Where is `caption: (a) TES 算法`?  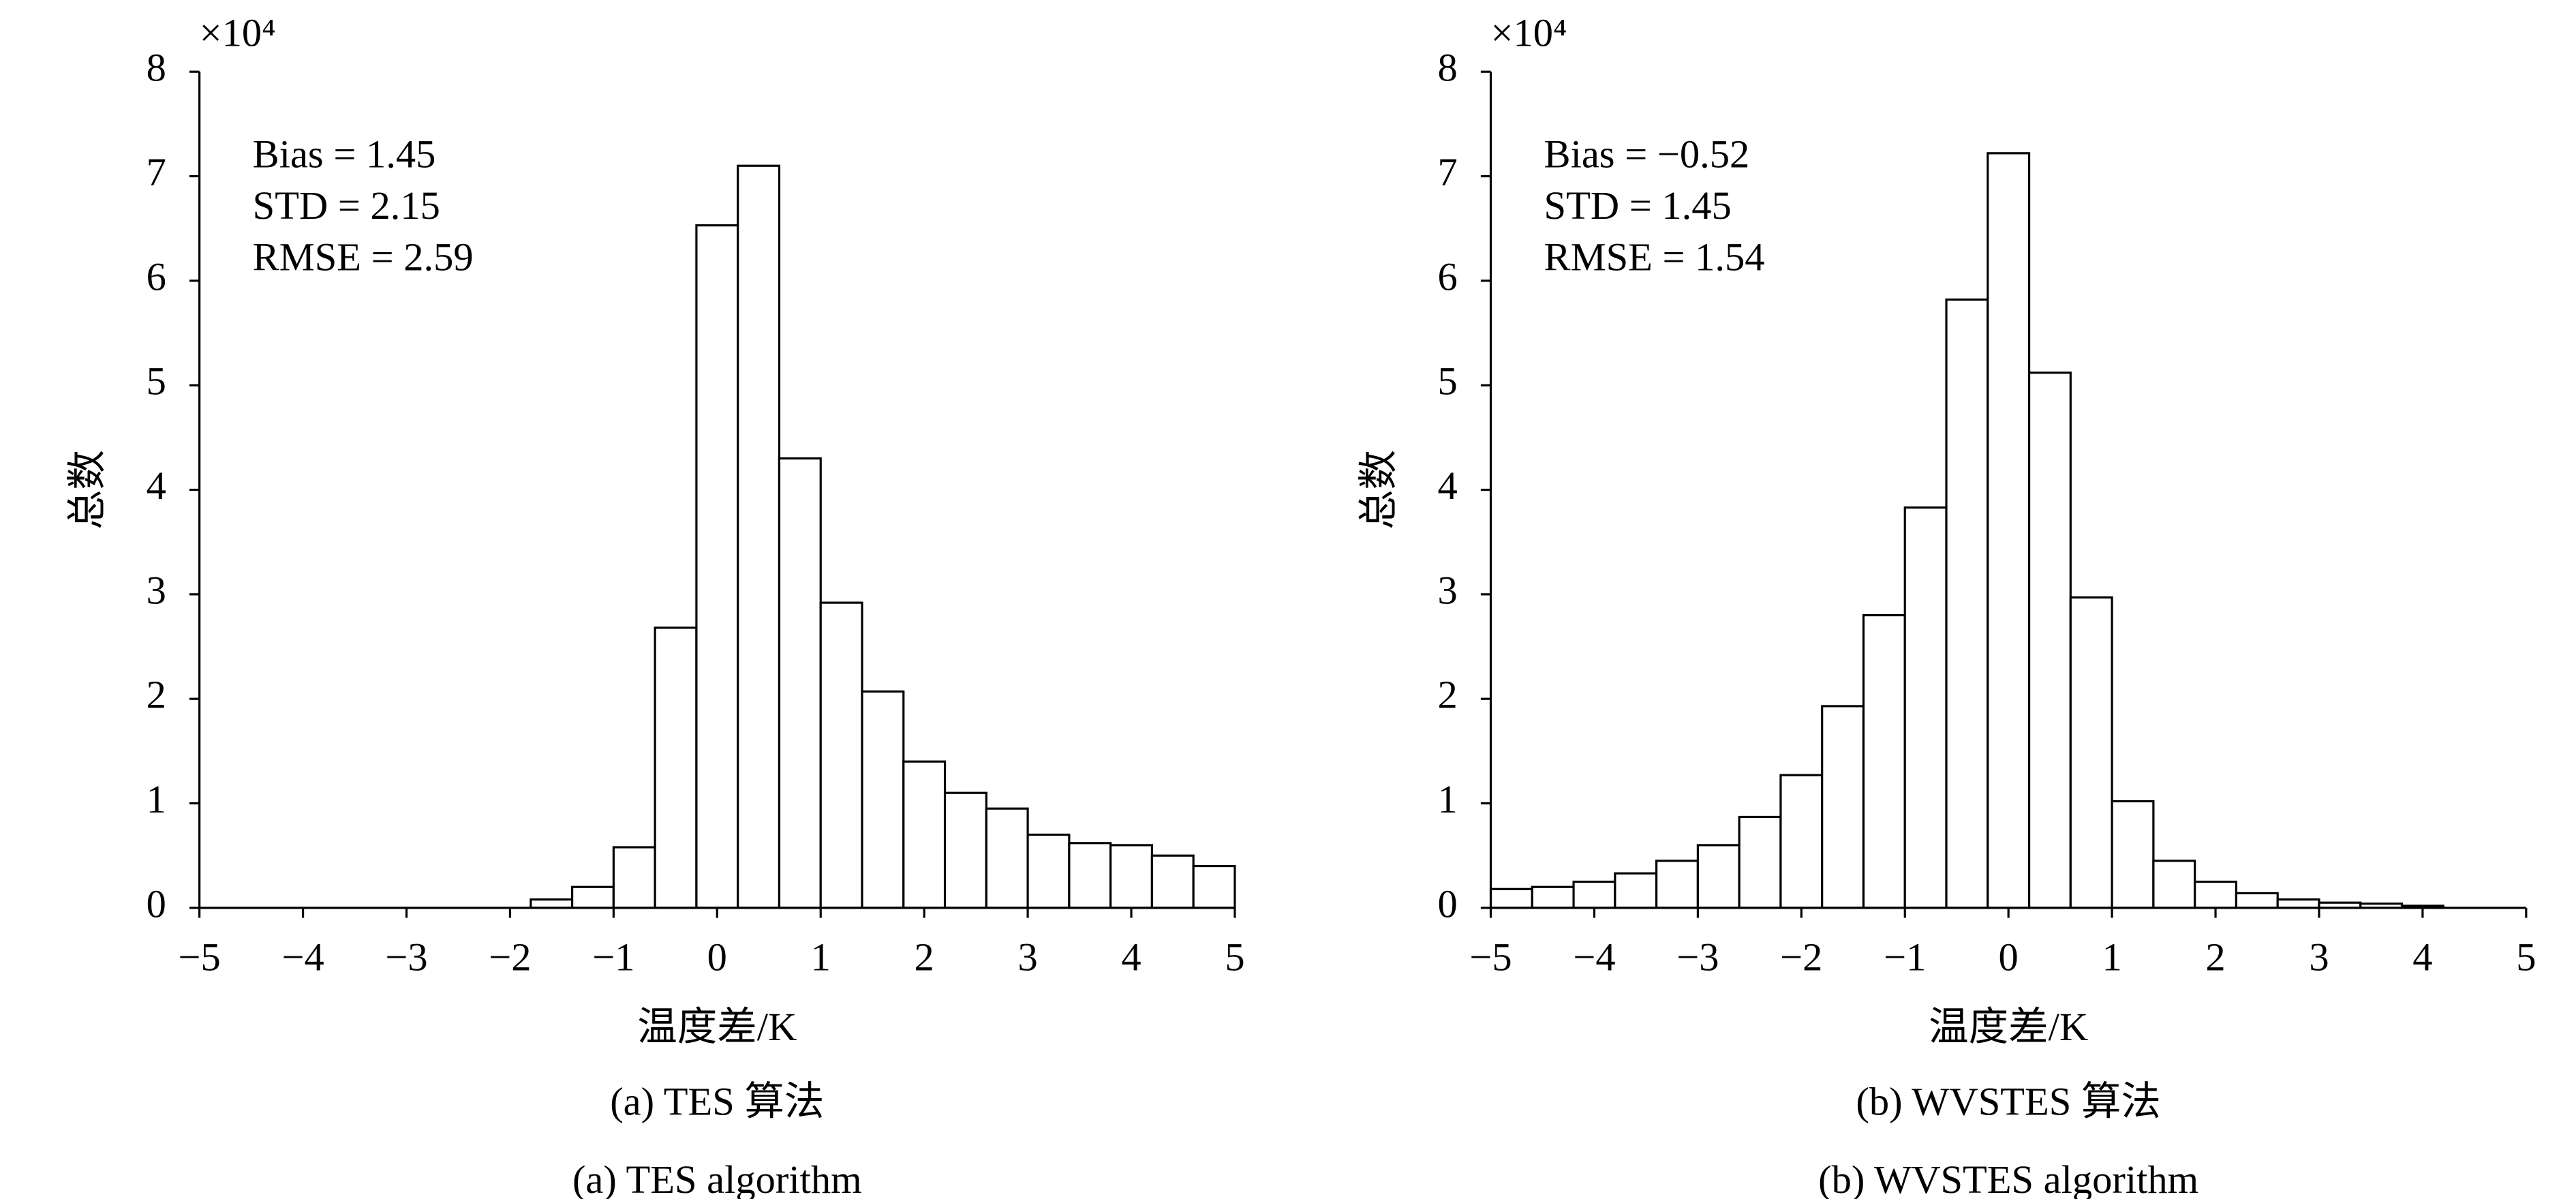 caption: (a) TES 算法 is located at coordinates (717, 1102).